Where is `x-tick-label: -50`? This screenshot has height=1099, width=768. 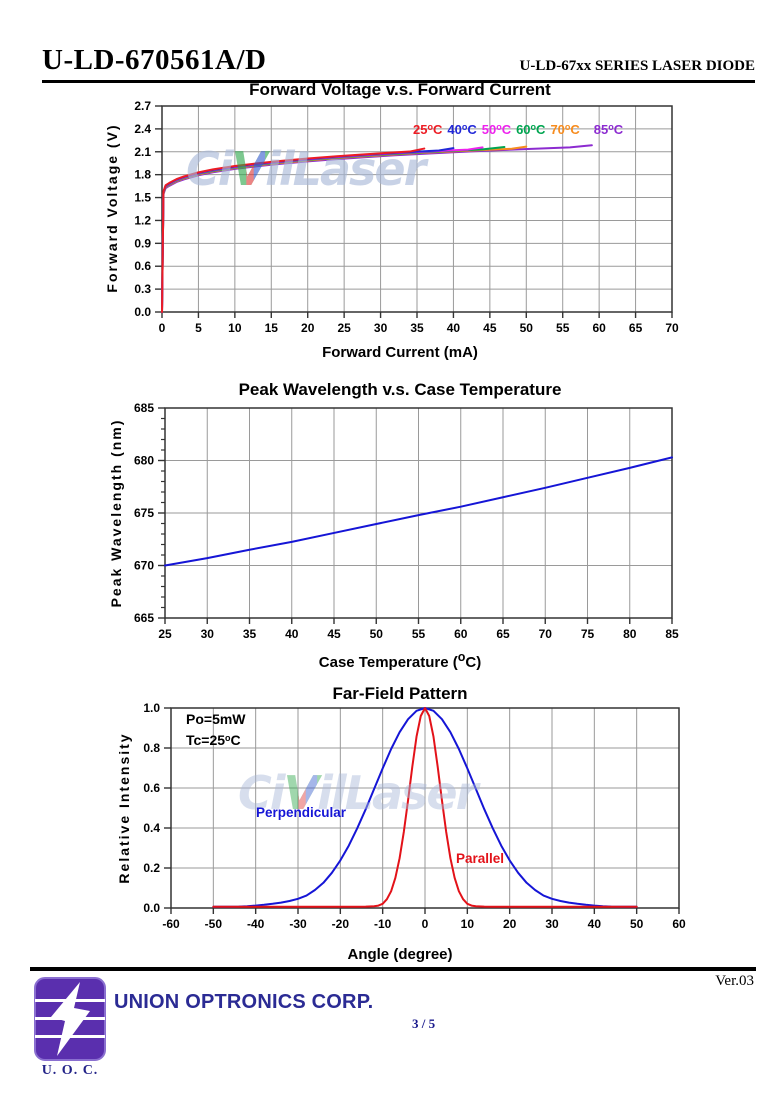
x-tick-label: -50 is located at coordinates (214, 924).